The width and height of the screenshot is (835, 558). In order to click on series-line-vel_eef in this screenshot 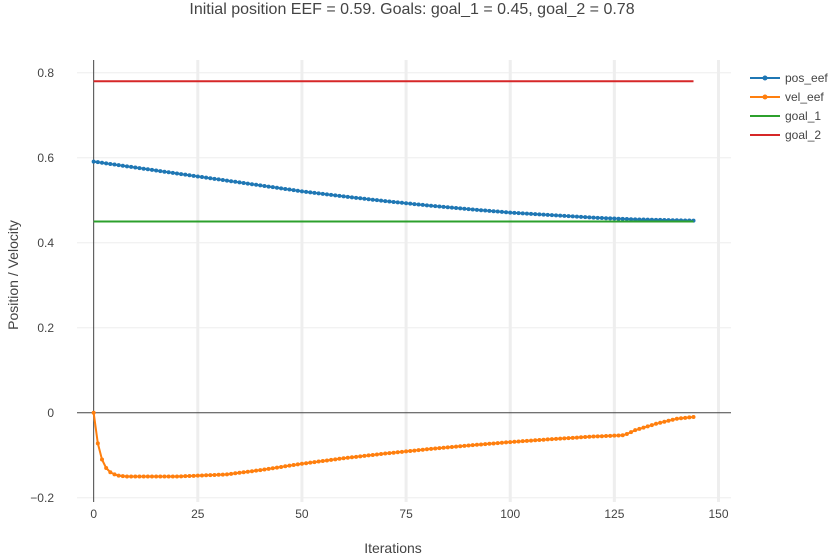, I will do `click(393, 445)`.